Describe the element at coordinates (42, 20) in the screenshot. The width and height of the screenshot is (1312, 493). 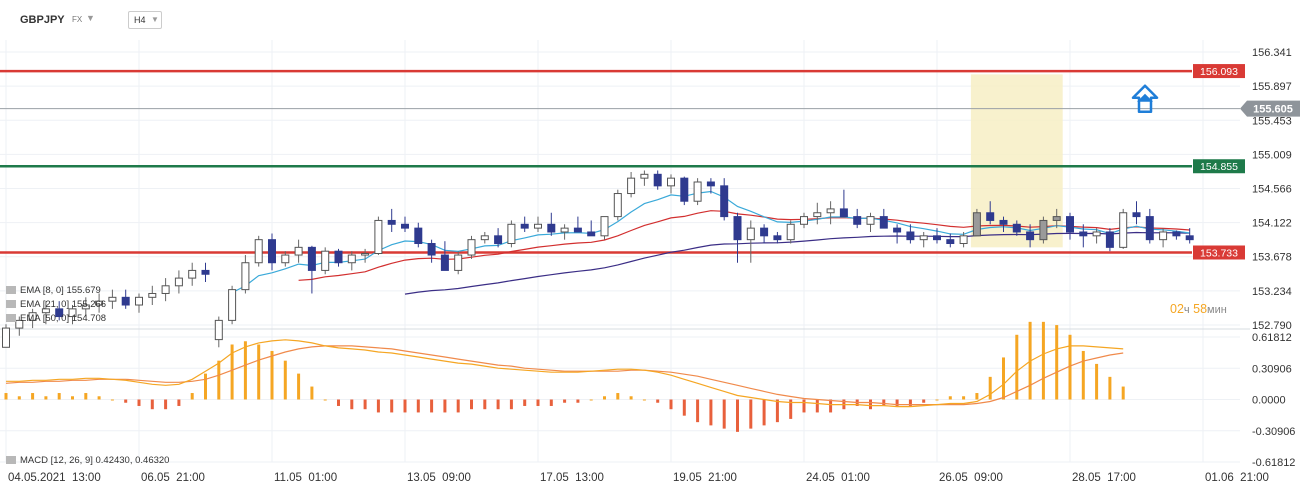
I see `symbol-name: GBPJPY` at that location.